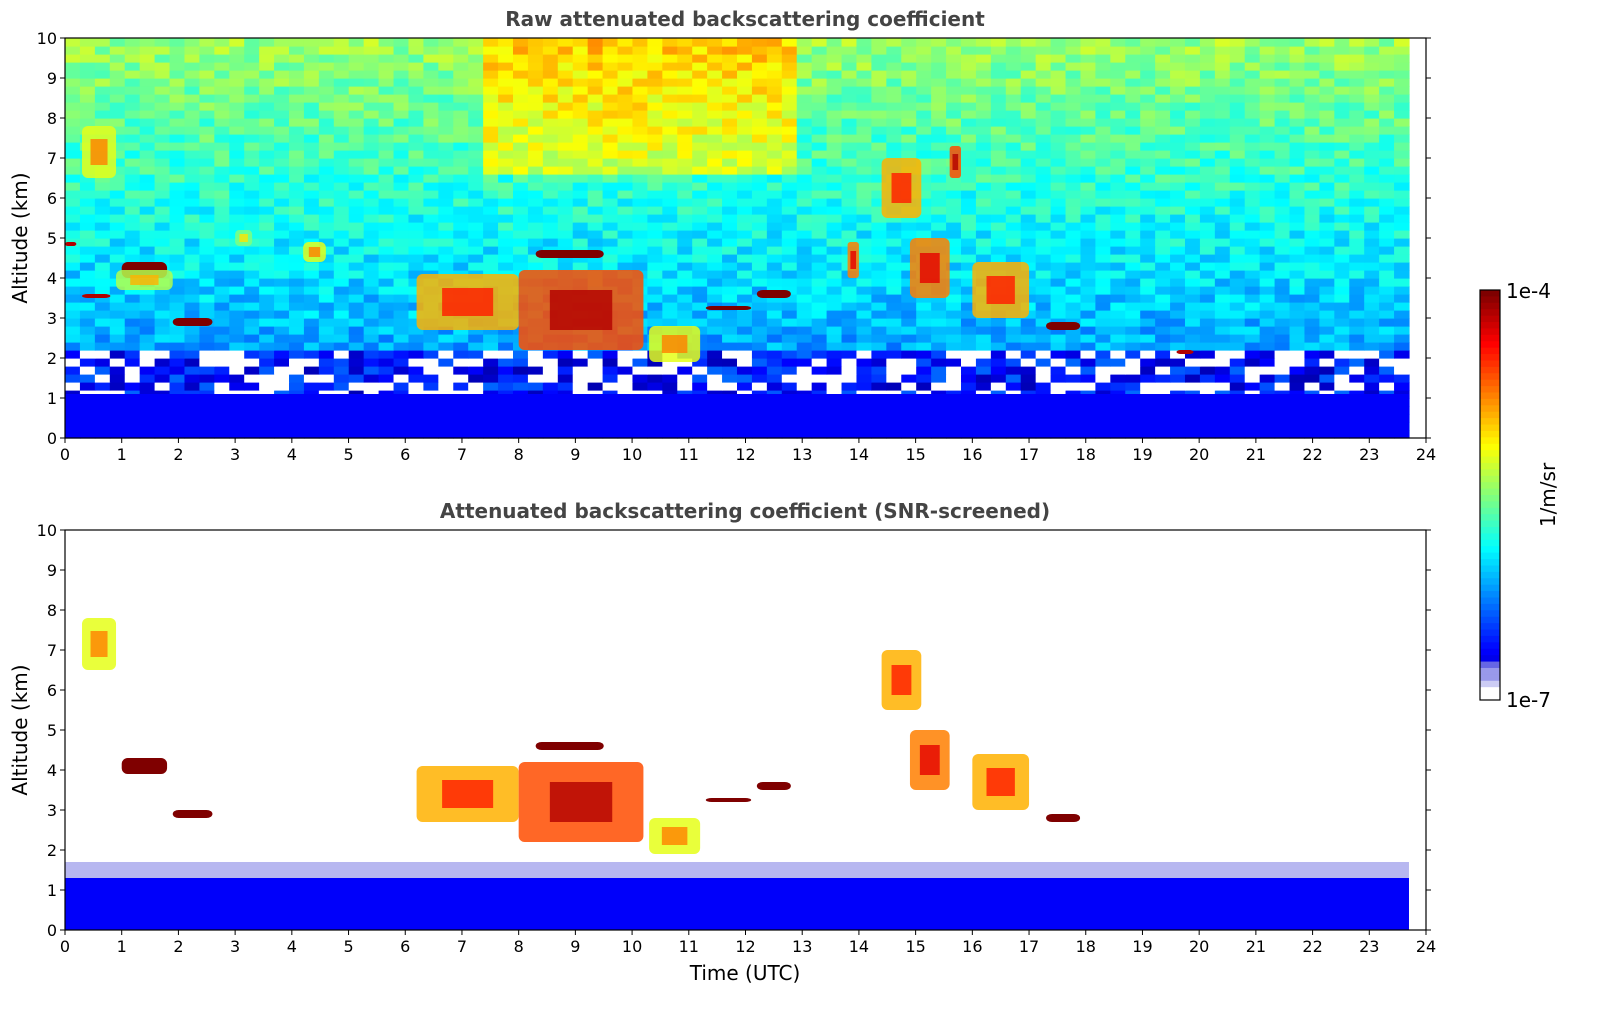 The image size is (1606, 1020). Describe the element at coordinates (1256, 454) in the screenshot. I see `x-tick-label: 21` at that location.